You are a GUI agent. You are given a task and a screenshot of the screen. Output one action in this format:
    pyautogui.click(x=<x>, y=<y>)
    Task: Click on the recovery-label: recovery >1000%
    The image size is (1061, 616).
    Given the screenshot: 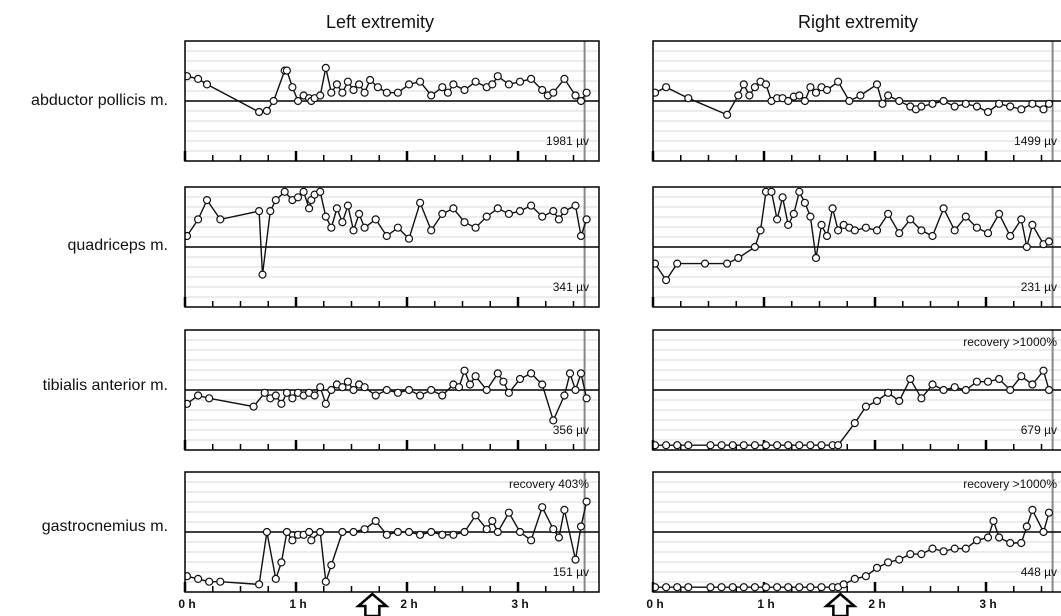 What is the action you would take?
    pyautogui.click(x=1010, y=484)
    